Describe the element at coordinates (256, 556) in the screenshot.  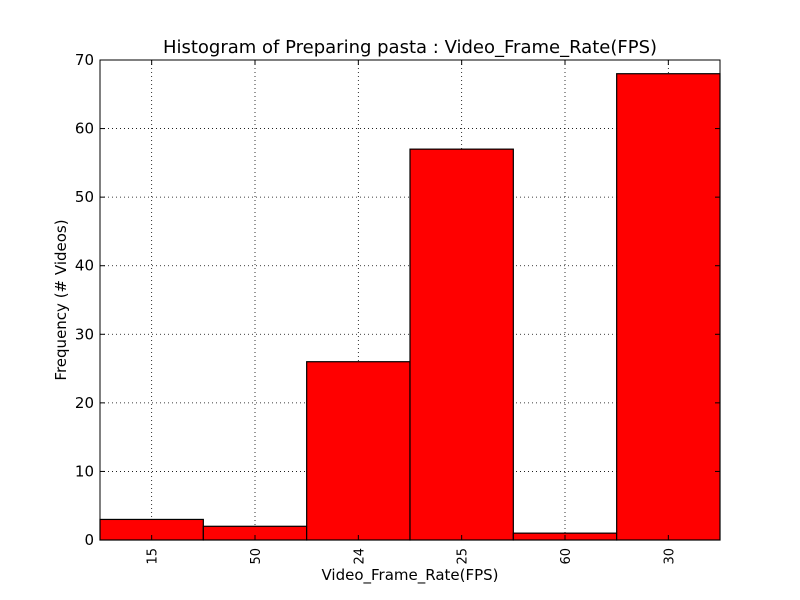
I see `x-tick-label: 50` at that location.